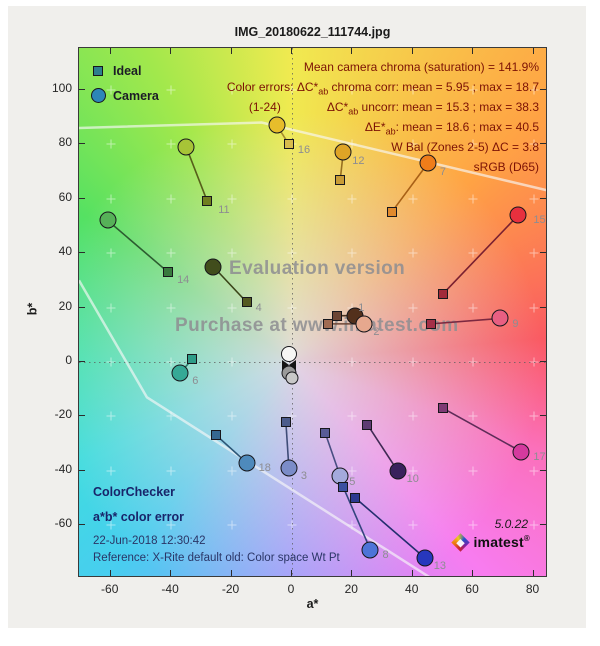 This screenshot has height=646, width=600. I want to click on legend-camera-label: Camera, so click(136, 95).